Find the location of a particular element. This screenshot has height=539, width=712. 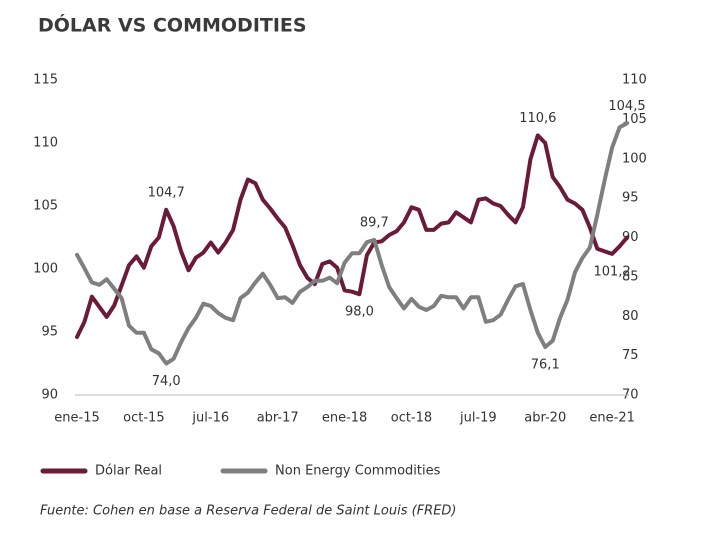

y2-tick-label: 95 is located at coordinates (630, 198).